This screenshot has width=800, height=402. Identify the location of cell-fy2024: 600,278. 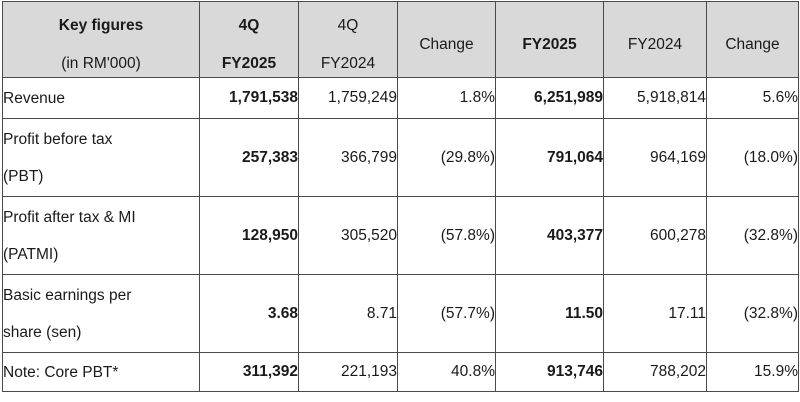
(655, 235).